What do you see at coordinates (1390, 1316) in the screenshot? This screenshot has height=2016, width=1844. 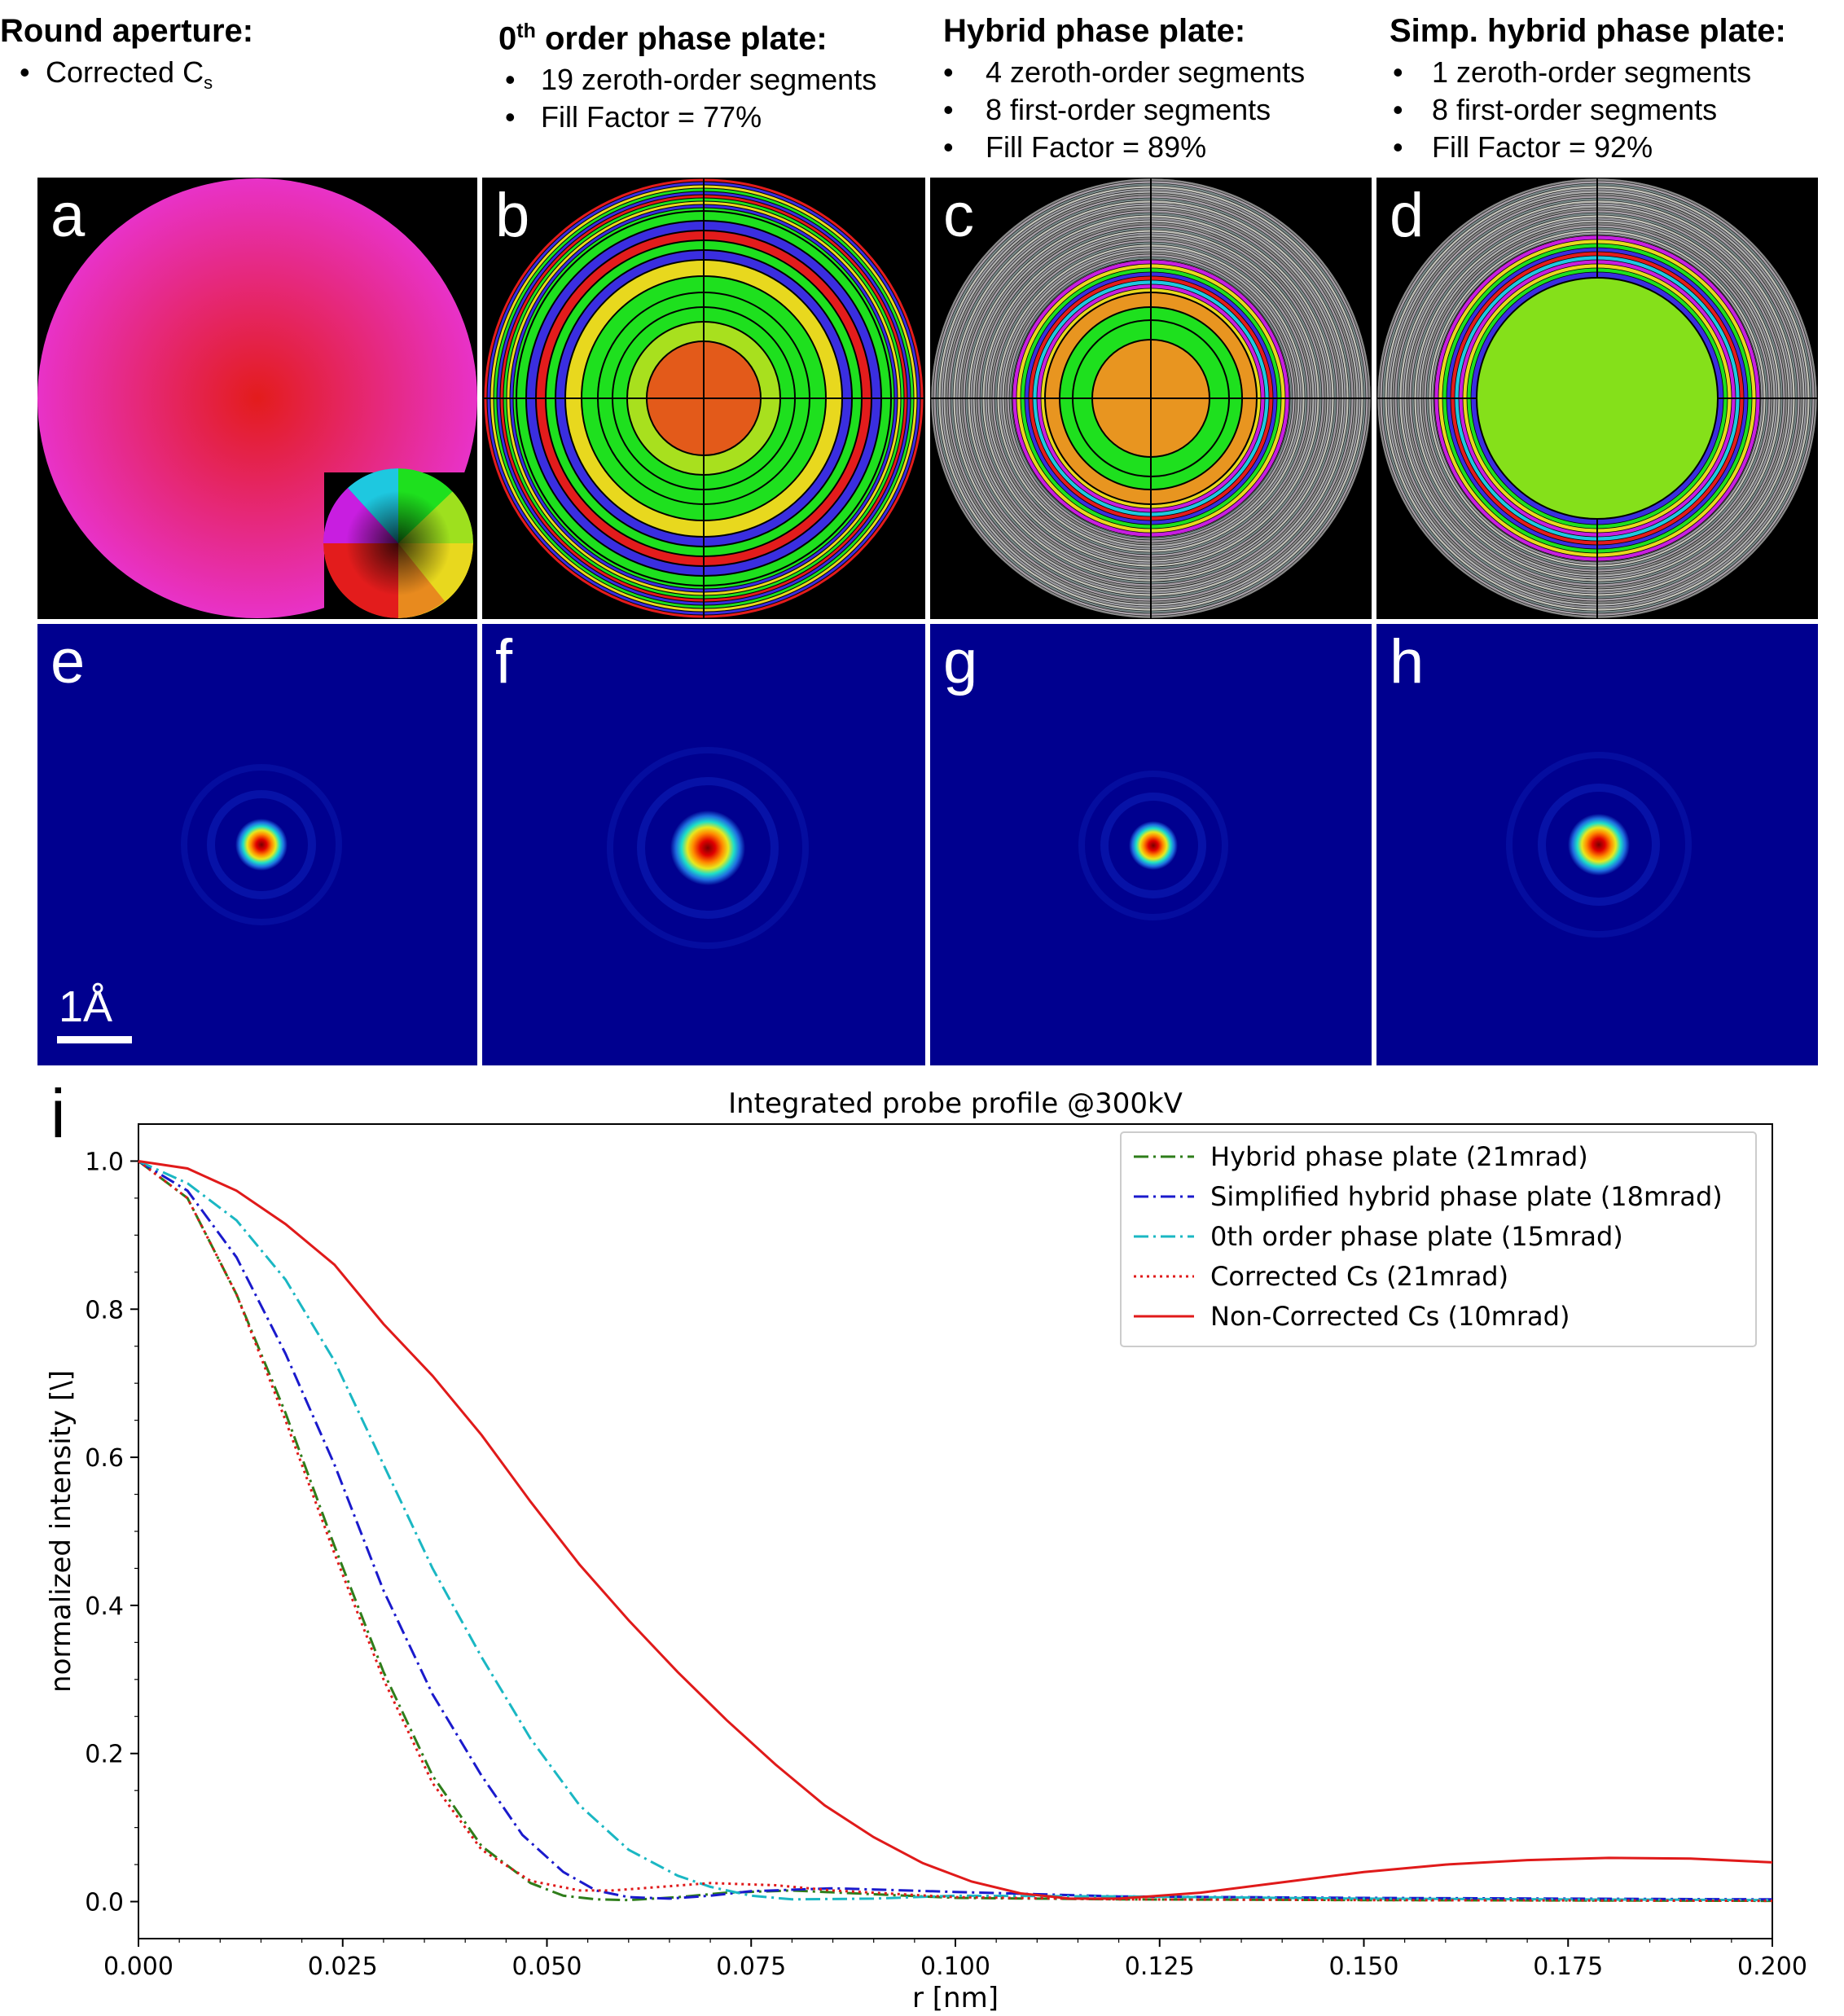 I see `legend-entry: Non-Corrected Cs (10mrad)` at bounding box center [1390, 1316].